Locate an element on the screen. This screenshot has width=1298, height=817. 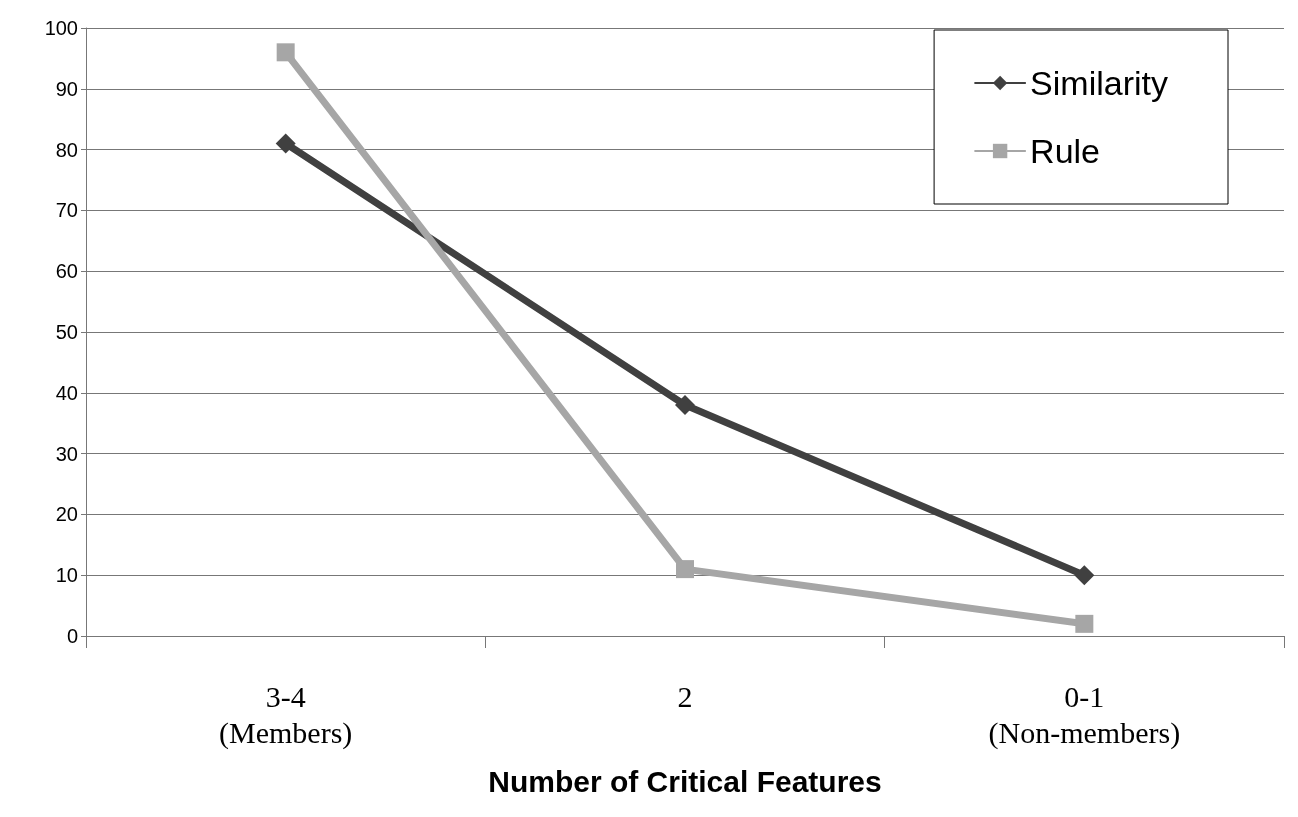
y-tick-label: 40 is located at coordinates (66, 392).